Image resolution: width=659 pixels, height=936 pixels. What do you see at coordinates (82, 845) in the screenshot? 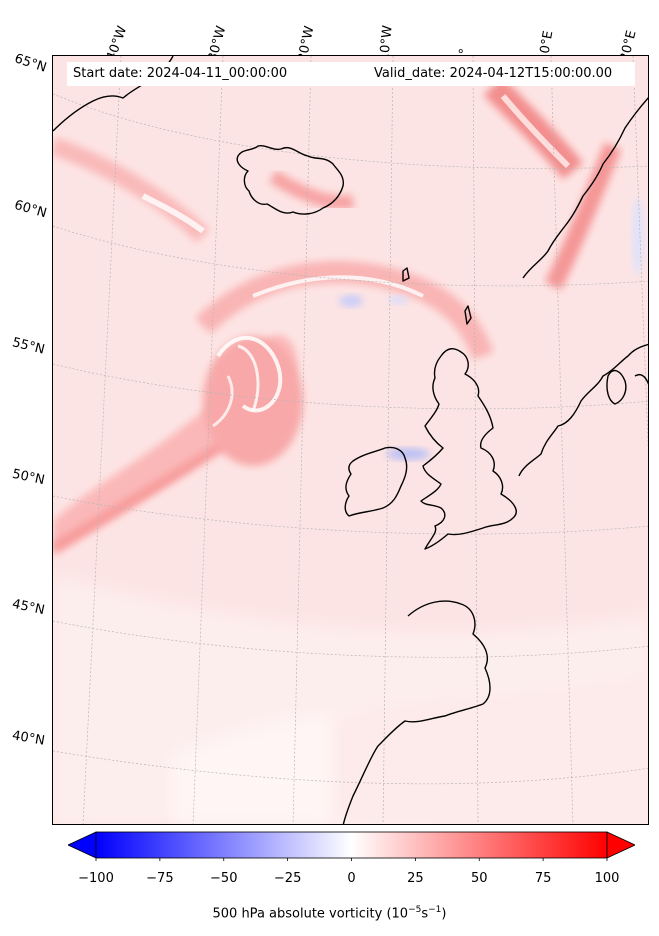
I see `colorbar-low-extend` at bounding box center [82, 845].